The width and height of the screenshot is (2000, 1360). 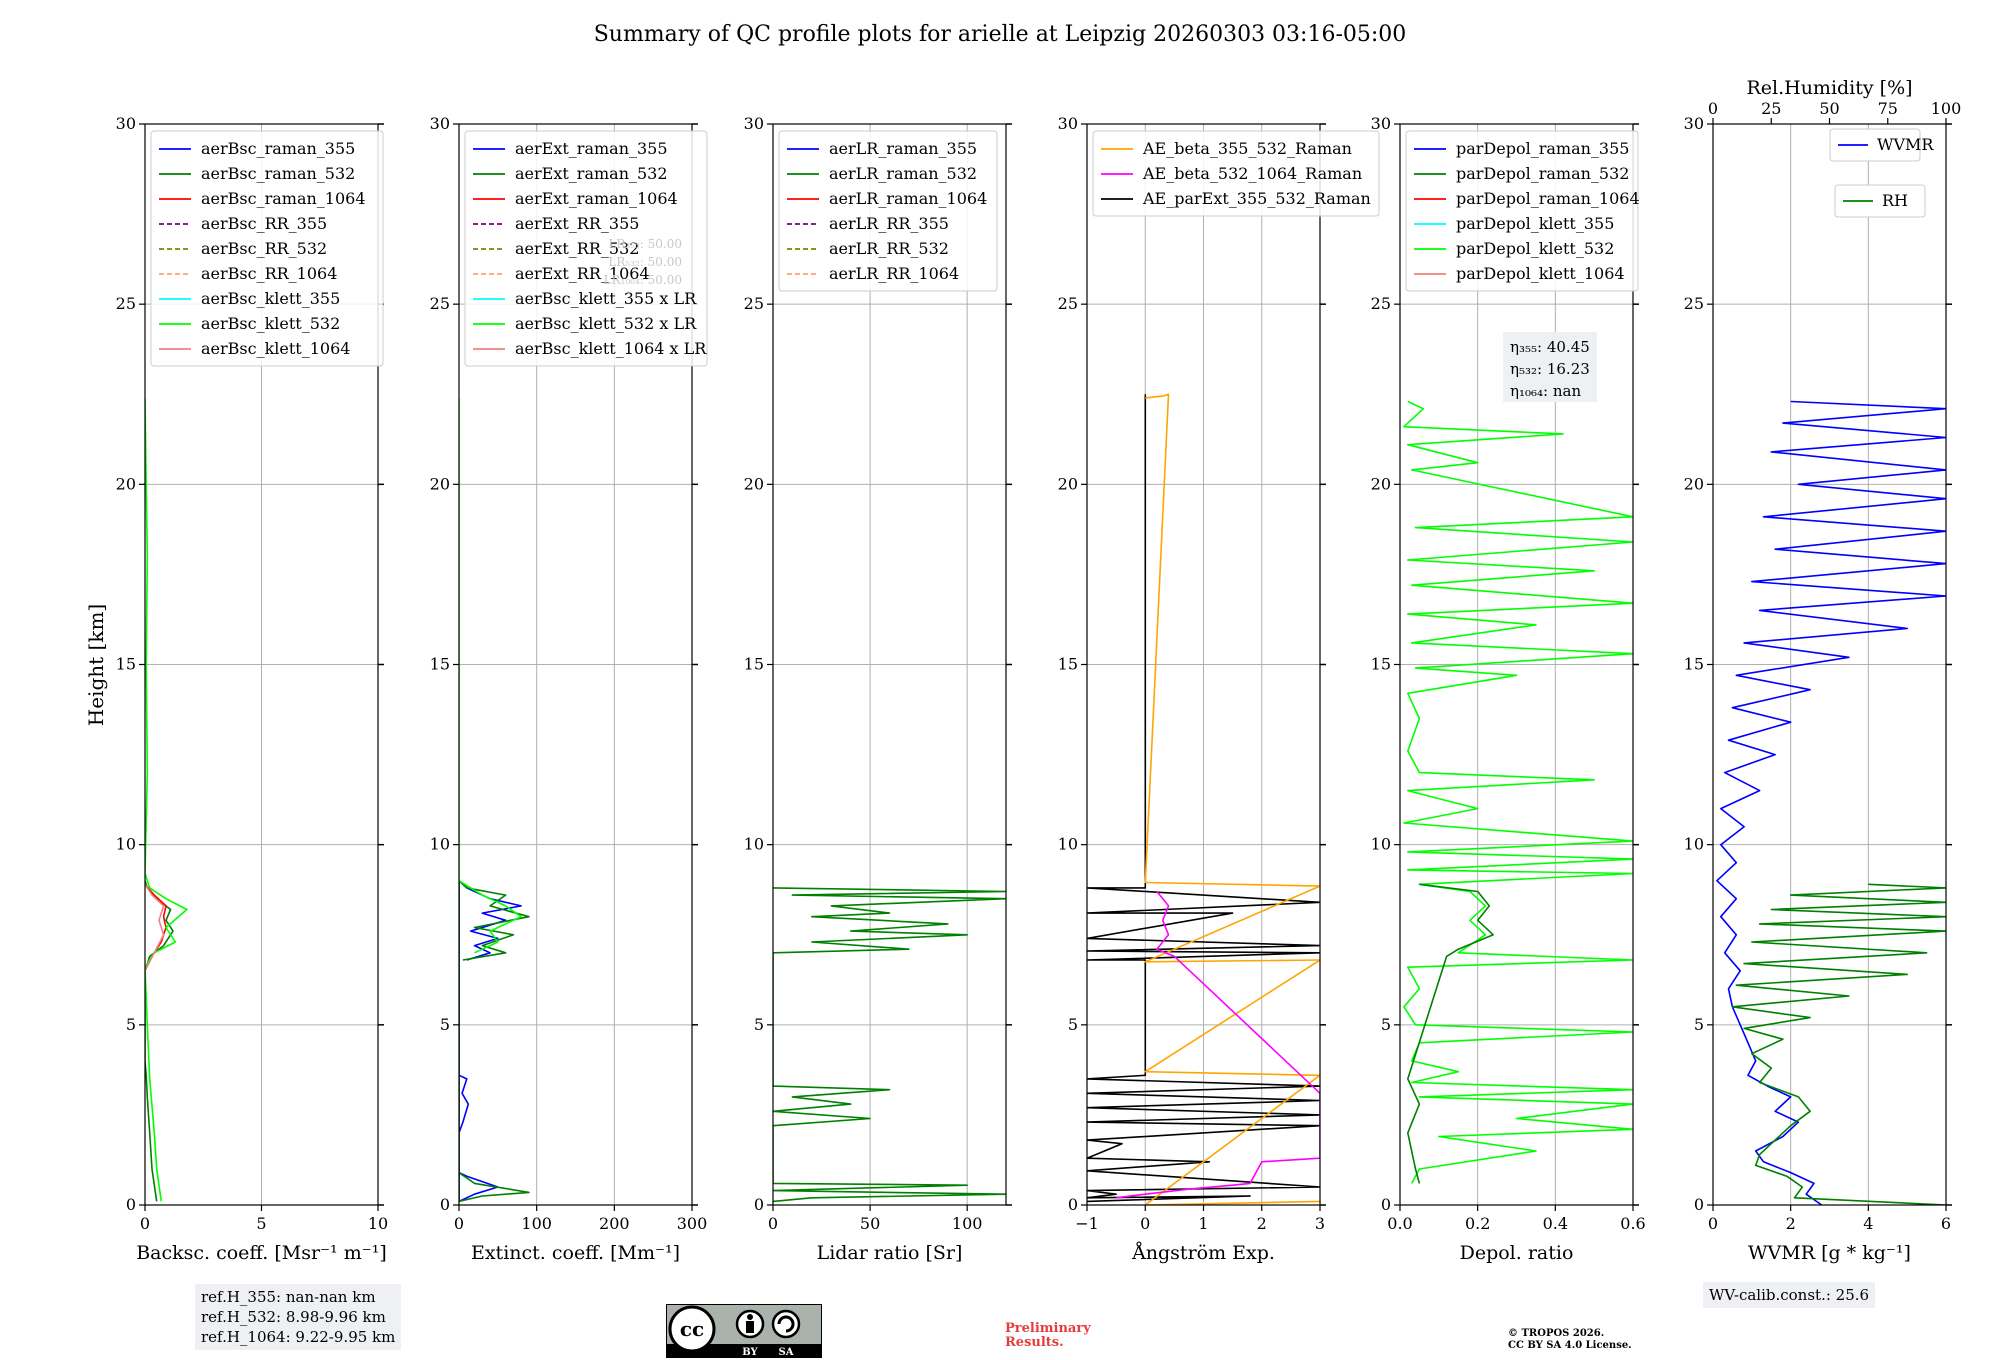 I want to click on copyright-note: © TROPOS 2026. CC BY SA 4.0 License., so click(x=1570, y=1339).